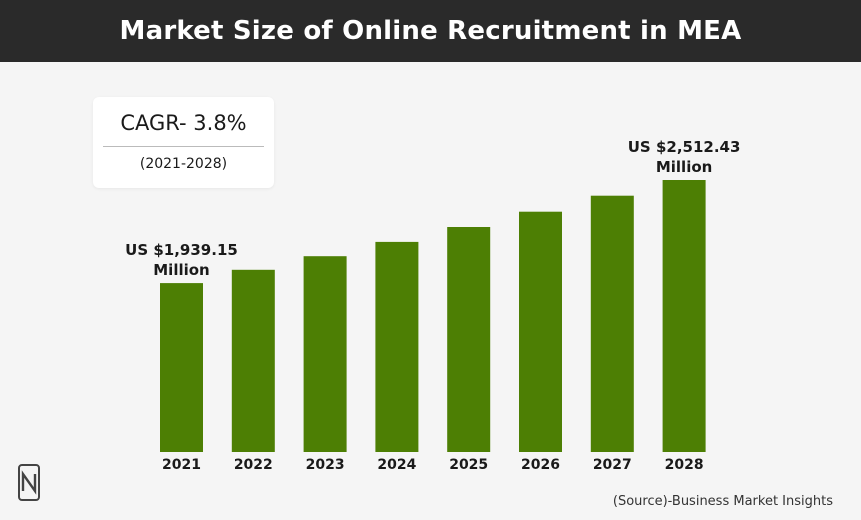 Image resolution: width=861 pixels, height=520 pixels. What do you see at coordinates (469, 339) in the screenshot?
I see `bar-2025` at bounding box center [469, 339].